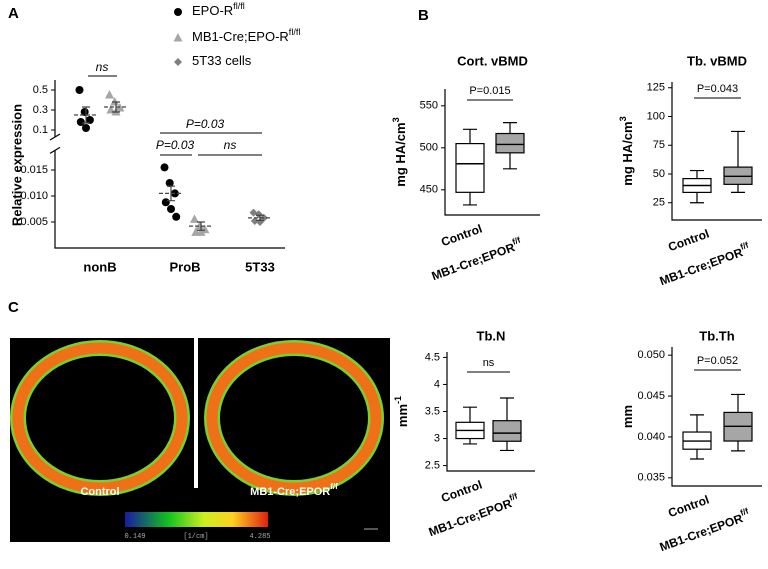 Image resolution: width=768 pixels, height=569 pixels. I want to click on y-tick-label: 0.3, so click(40, 110).